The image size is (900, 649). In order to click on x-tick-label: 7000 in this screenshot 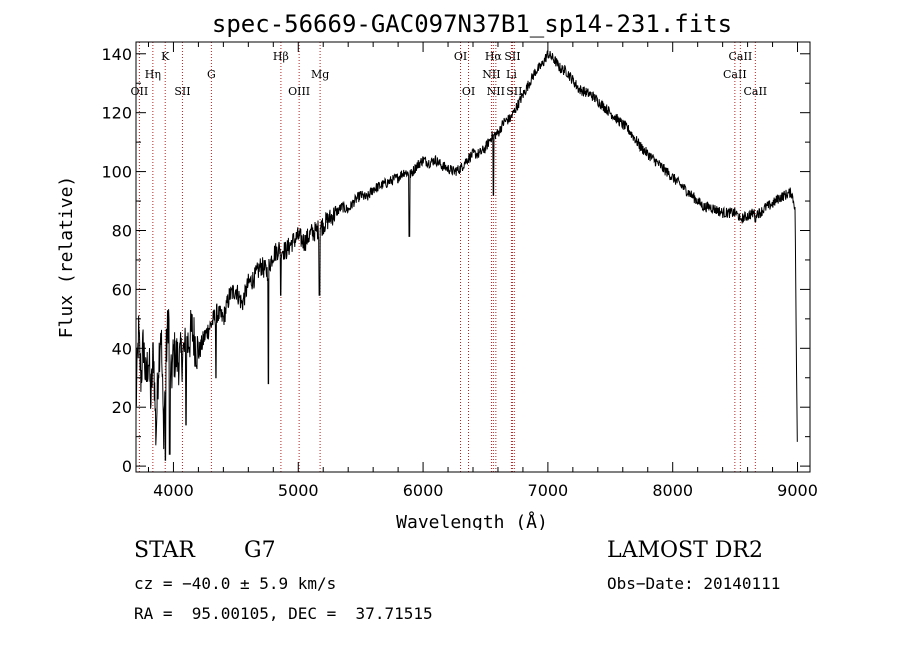, I will do `click(548, 490)`.